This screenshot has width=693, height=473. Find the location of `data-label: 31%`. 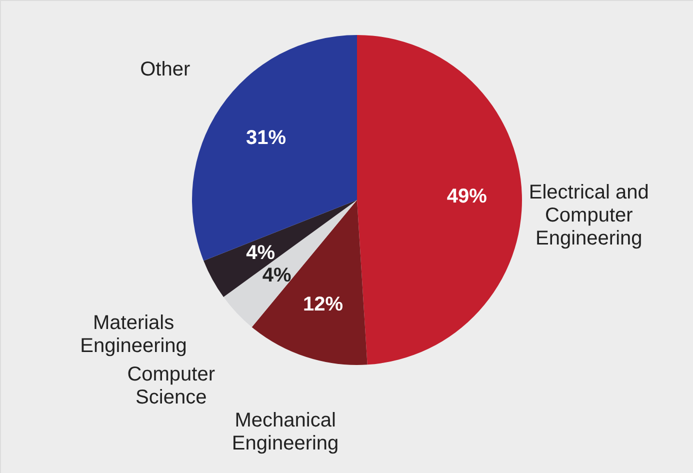

data-label: 31% is located at coordinates (266, 138).